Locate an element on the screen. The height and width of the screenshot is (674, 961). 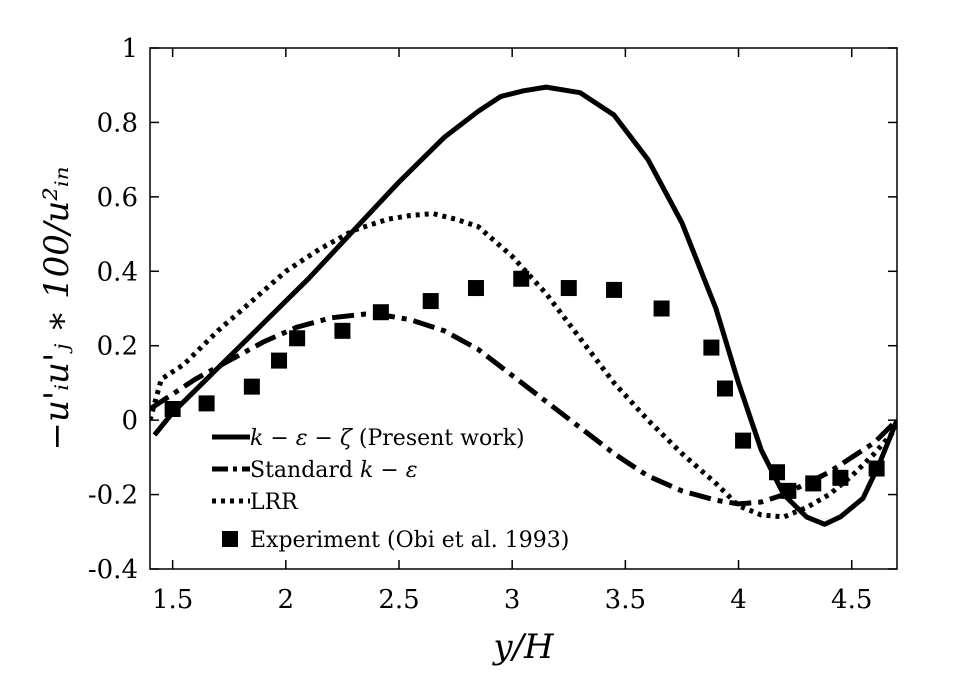
x-tick-label: 3.5 is located at coordinates (625, 600).